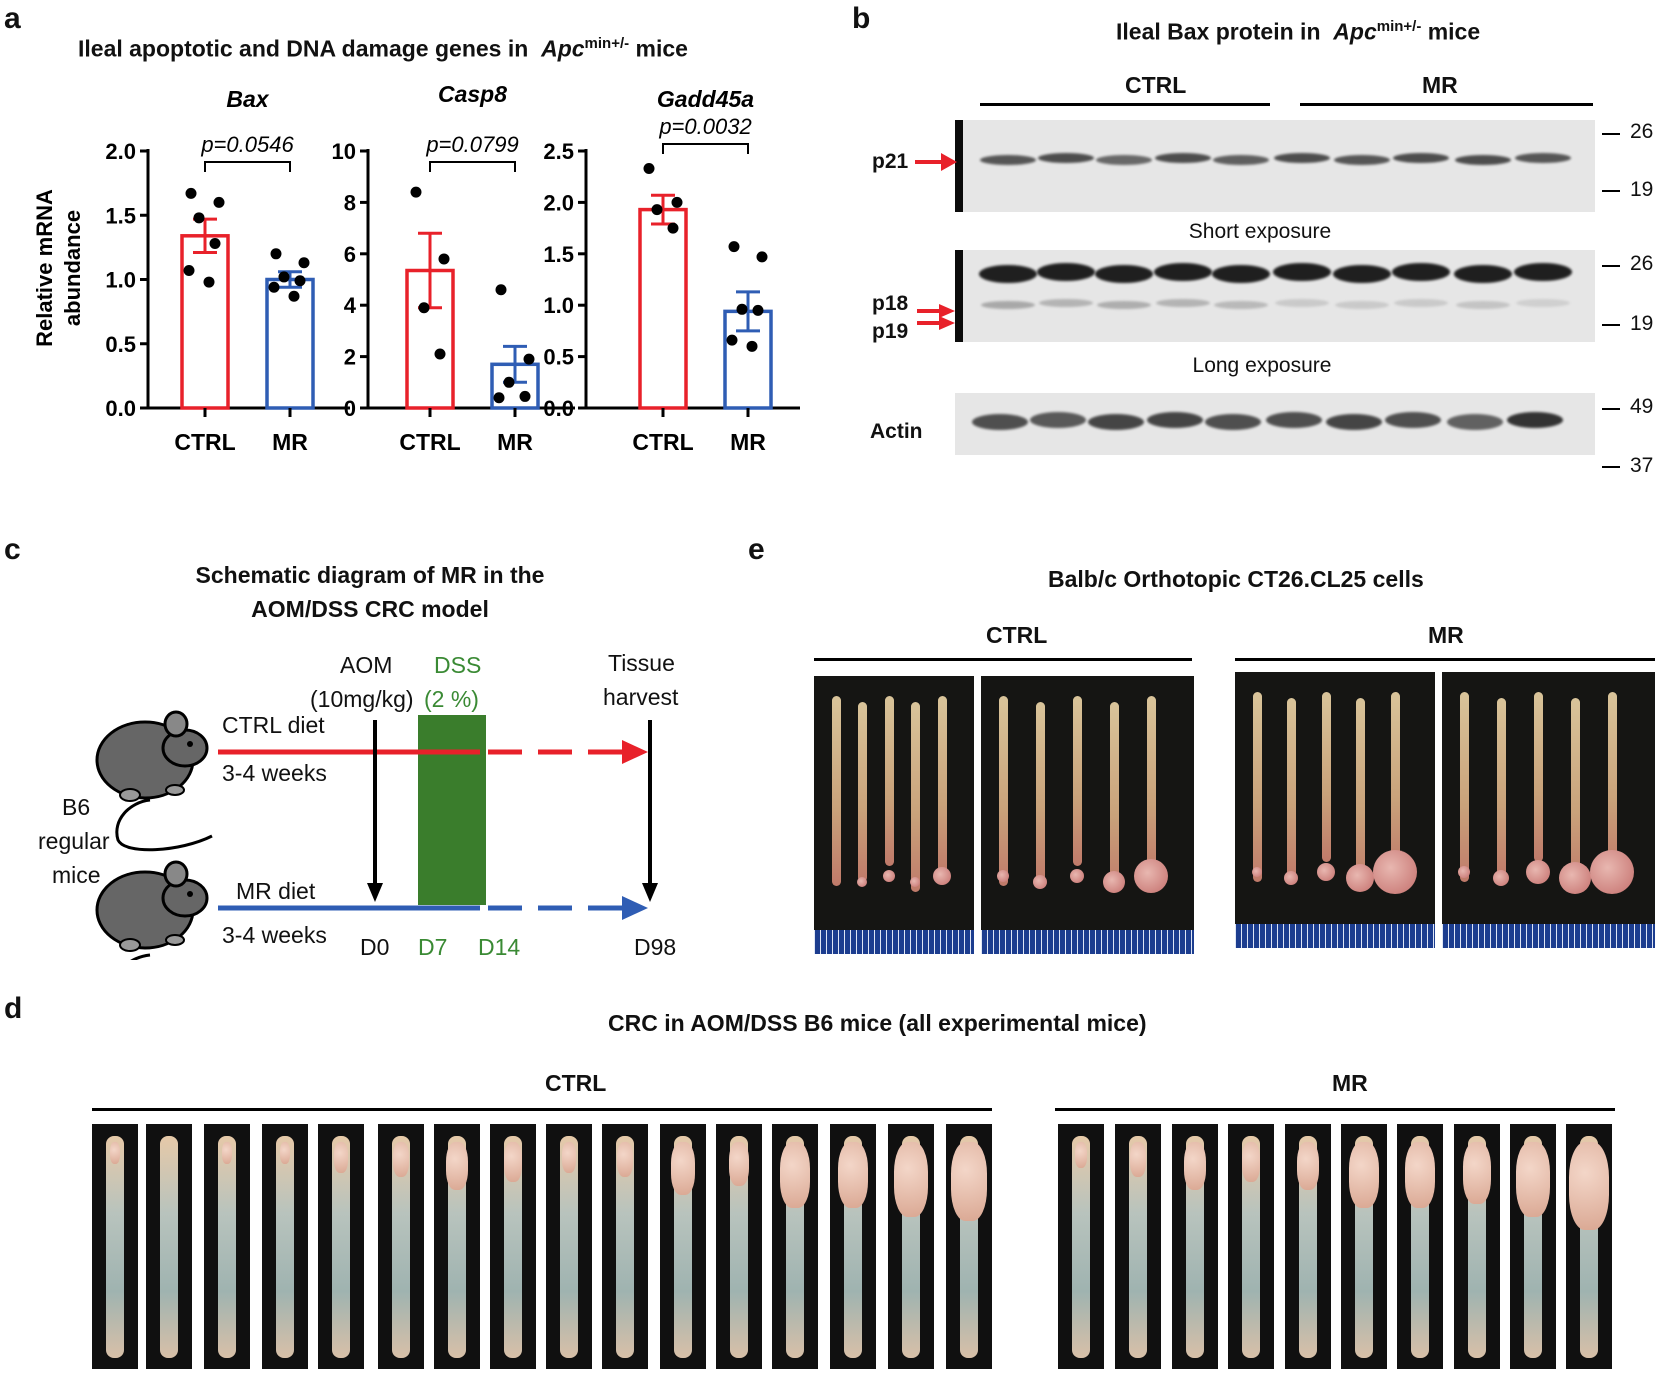 This screenshot has width=1664, height=1384. Describe the element at coordinates (705, 148) in the screenshot. I see `chart3-bracket` at that location.